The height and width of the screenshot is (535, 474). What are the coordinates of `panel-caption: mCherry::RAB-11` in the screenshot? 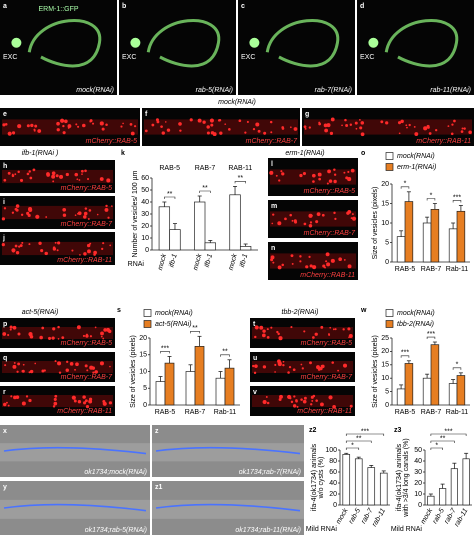 It's located at (84, 411).